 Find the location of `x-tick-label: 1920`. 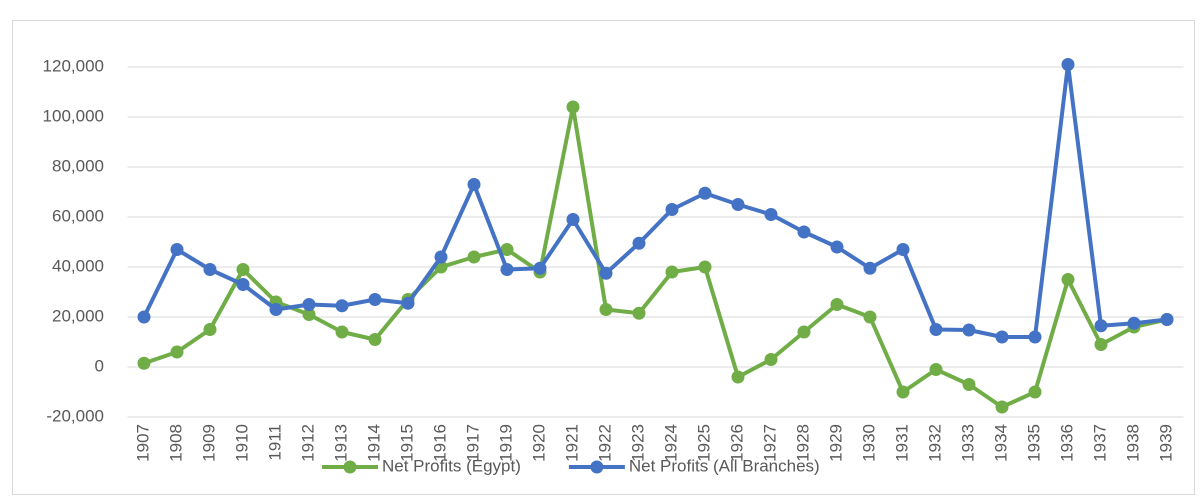

x-tick-label: 1920 is located at coordinates (538, 443).